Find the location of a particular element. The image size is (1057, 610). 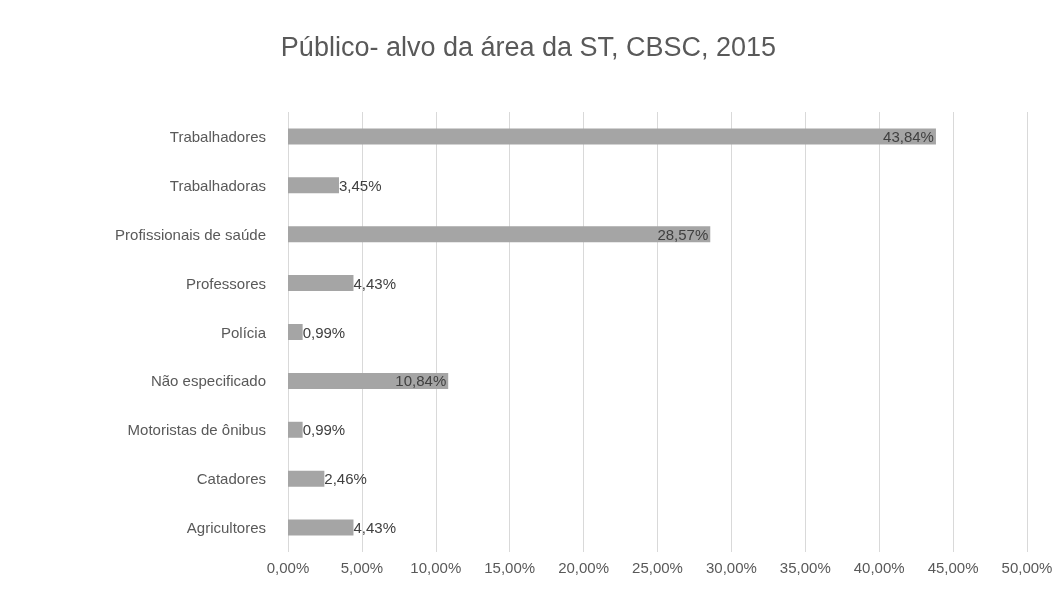

y-tick-label: Trabalhadoras is located at coordinates (217, 185).